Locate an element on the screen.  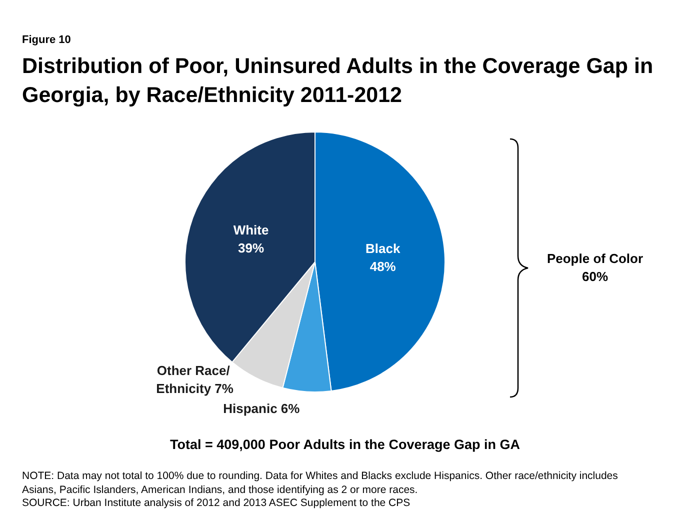
slice-label: White is located at coordinates (251, 230).